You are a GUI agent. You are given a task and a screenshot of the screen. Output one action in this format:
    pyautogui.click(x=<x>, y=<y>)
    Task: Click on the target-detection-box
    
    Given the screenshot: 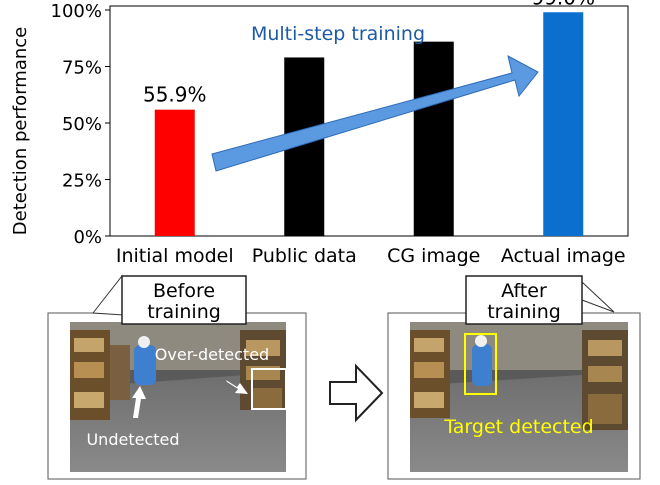 What is the action you would take?
    pyautogui.click(x=480, y=364)
    